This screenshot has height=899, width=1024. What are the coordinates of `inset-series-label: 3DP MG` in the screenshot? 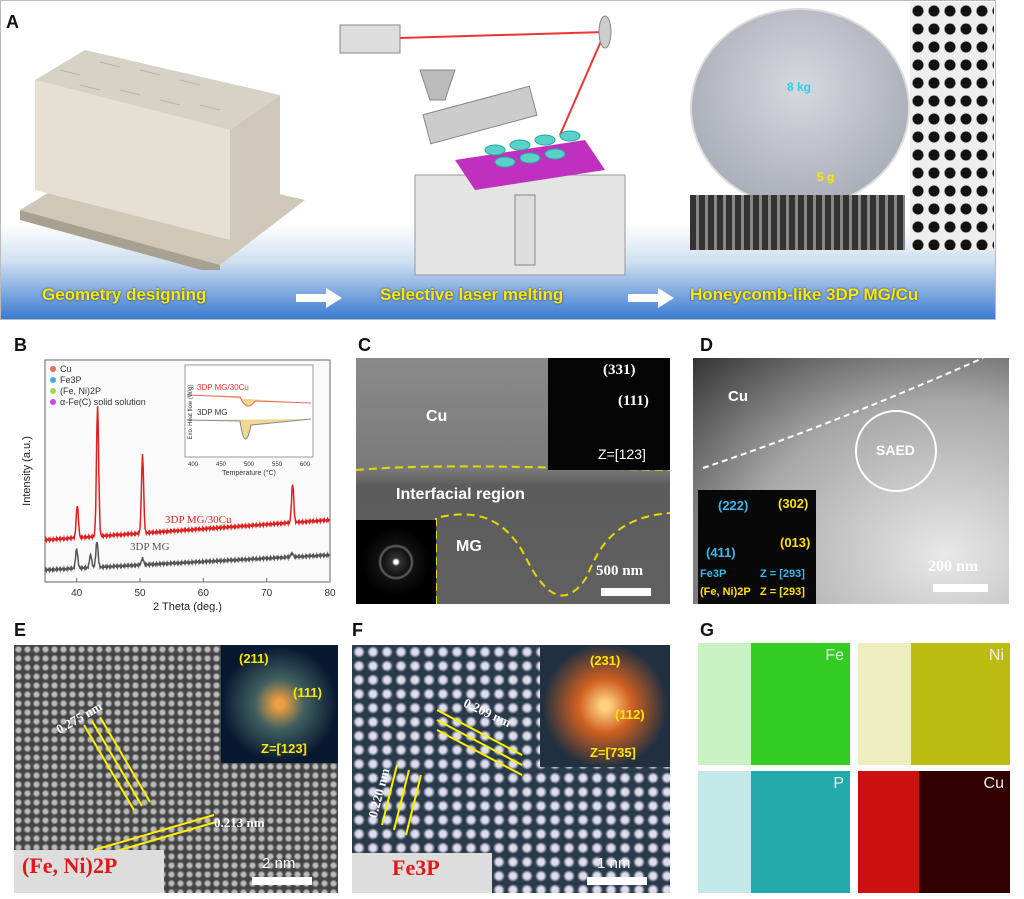 It's located at (212, 412).